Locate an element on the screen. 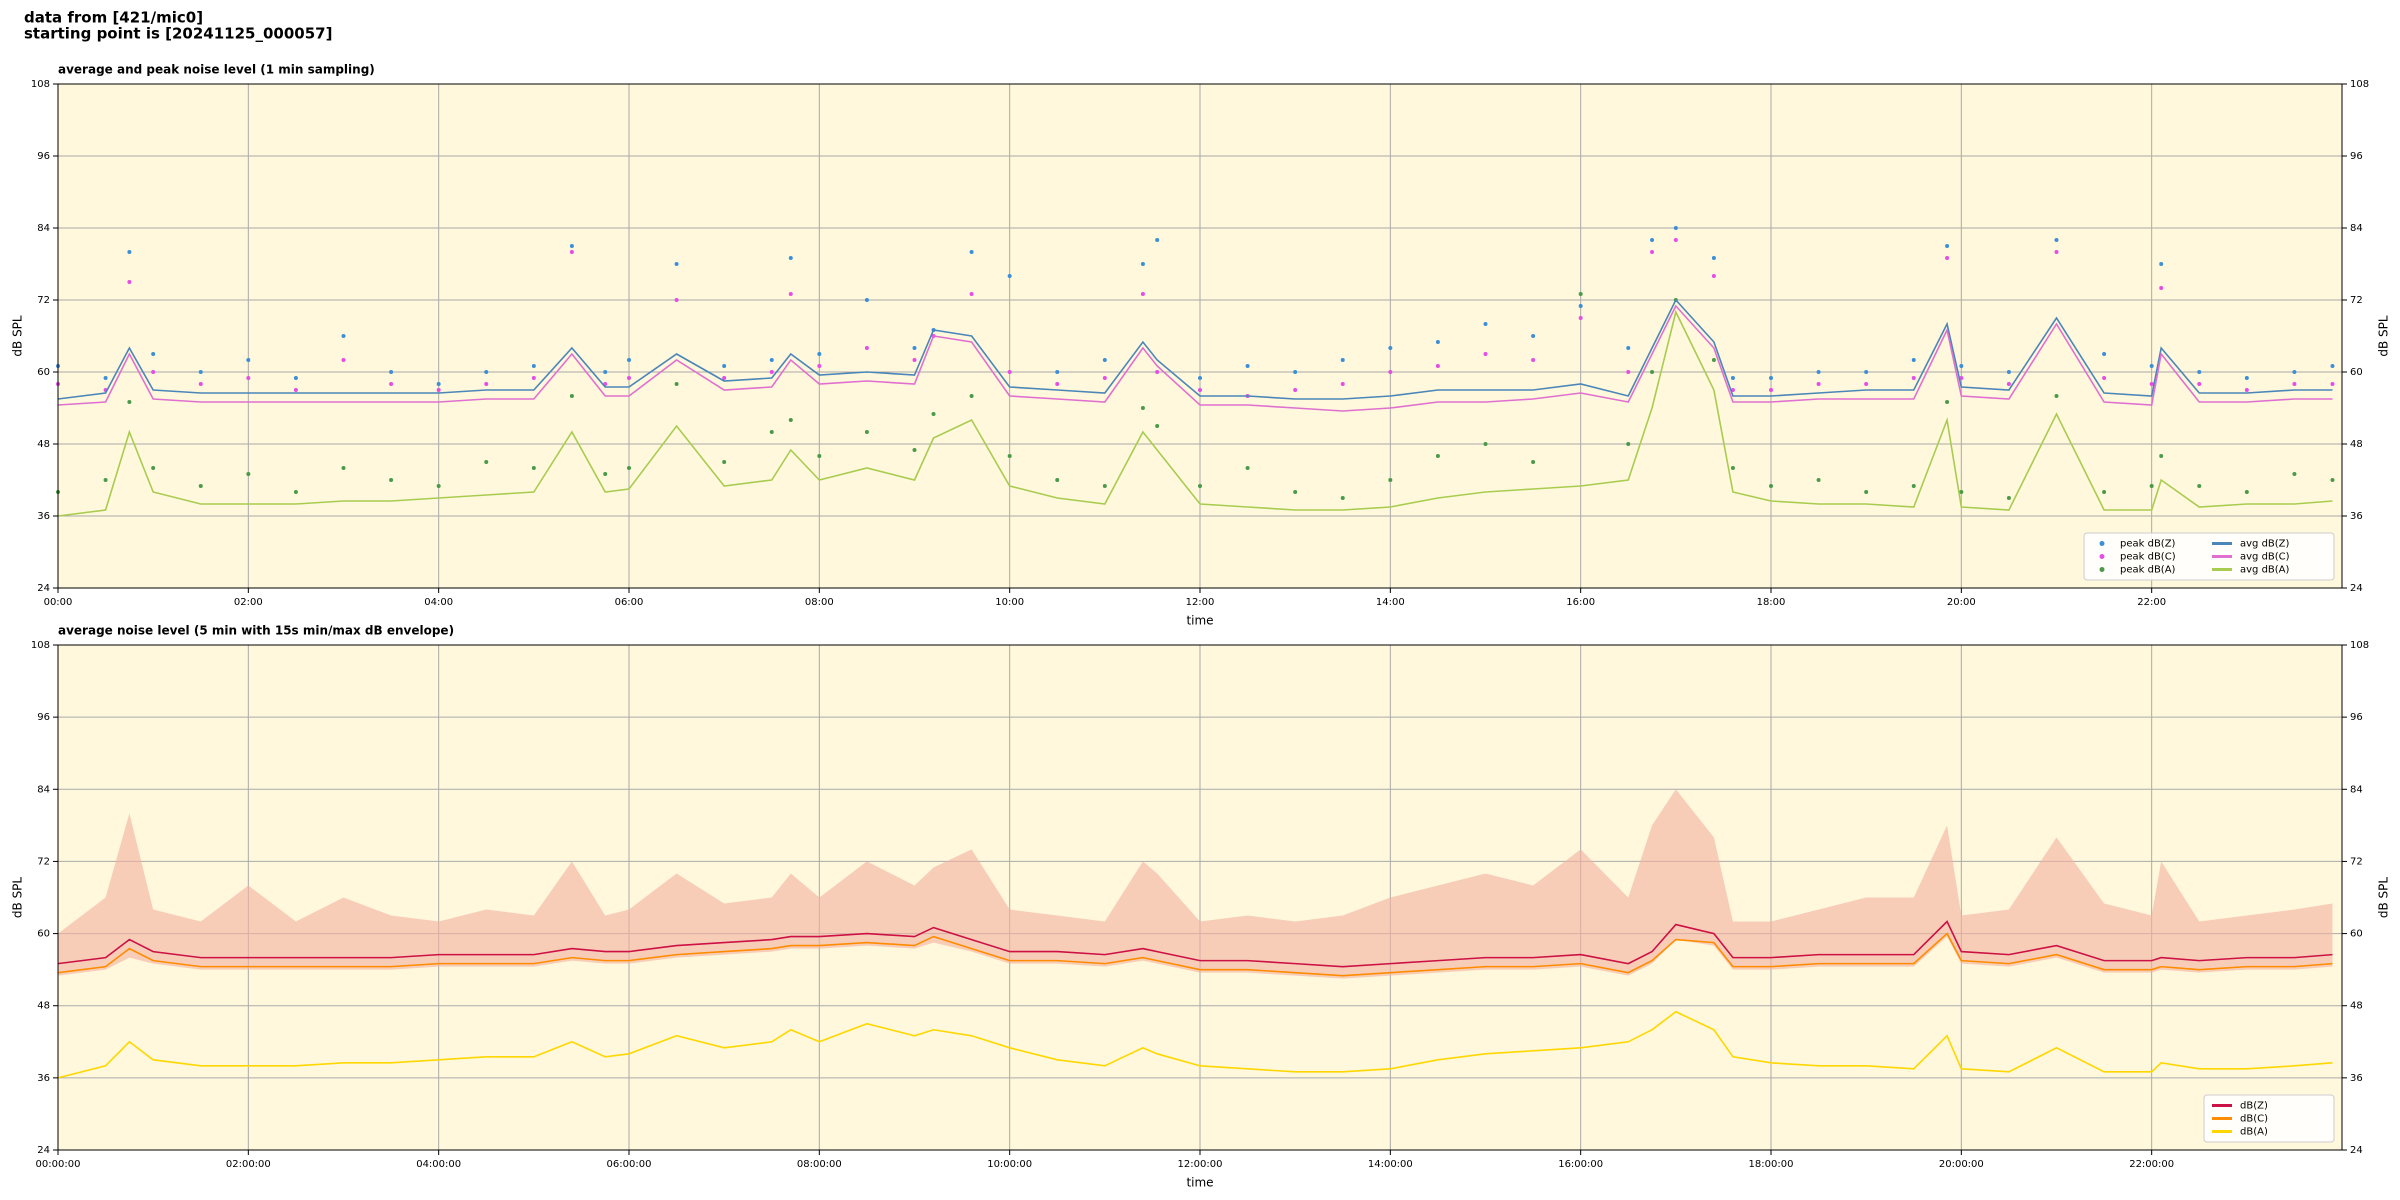 Image resolution: width=2400 pixels, height=1200 pixels. y-tick-label: 48 is located at coordinates (2356, 444).